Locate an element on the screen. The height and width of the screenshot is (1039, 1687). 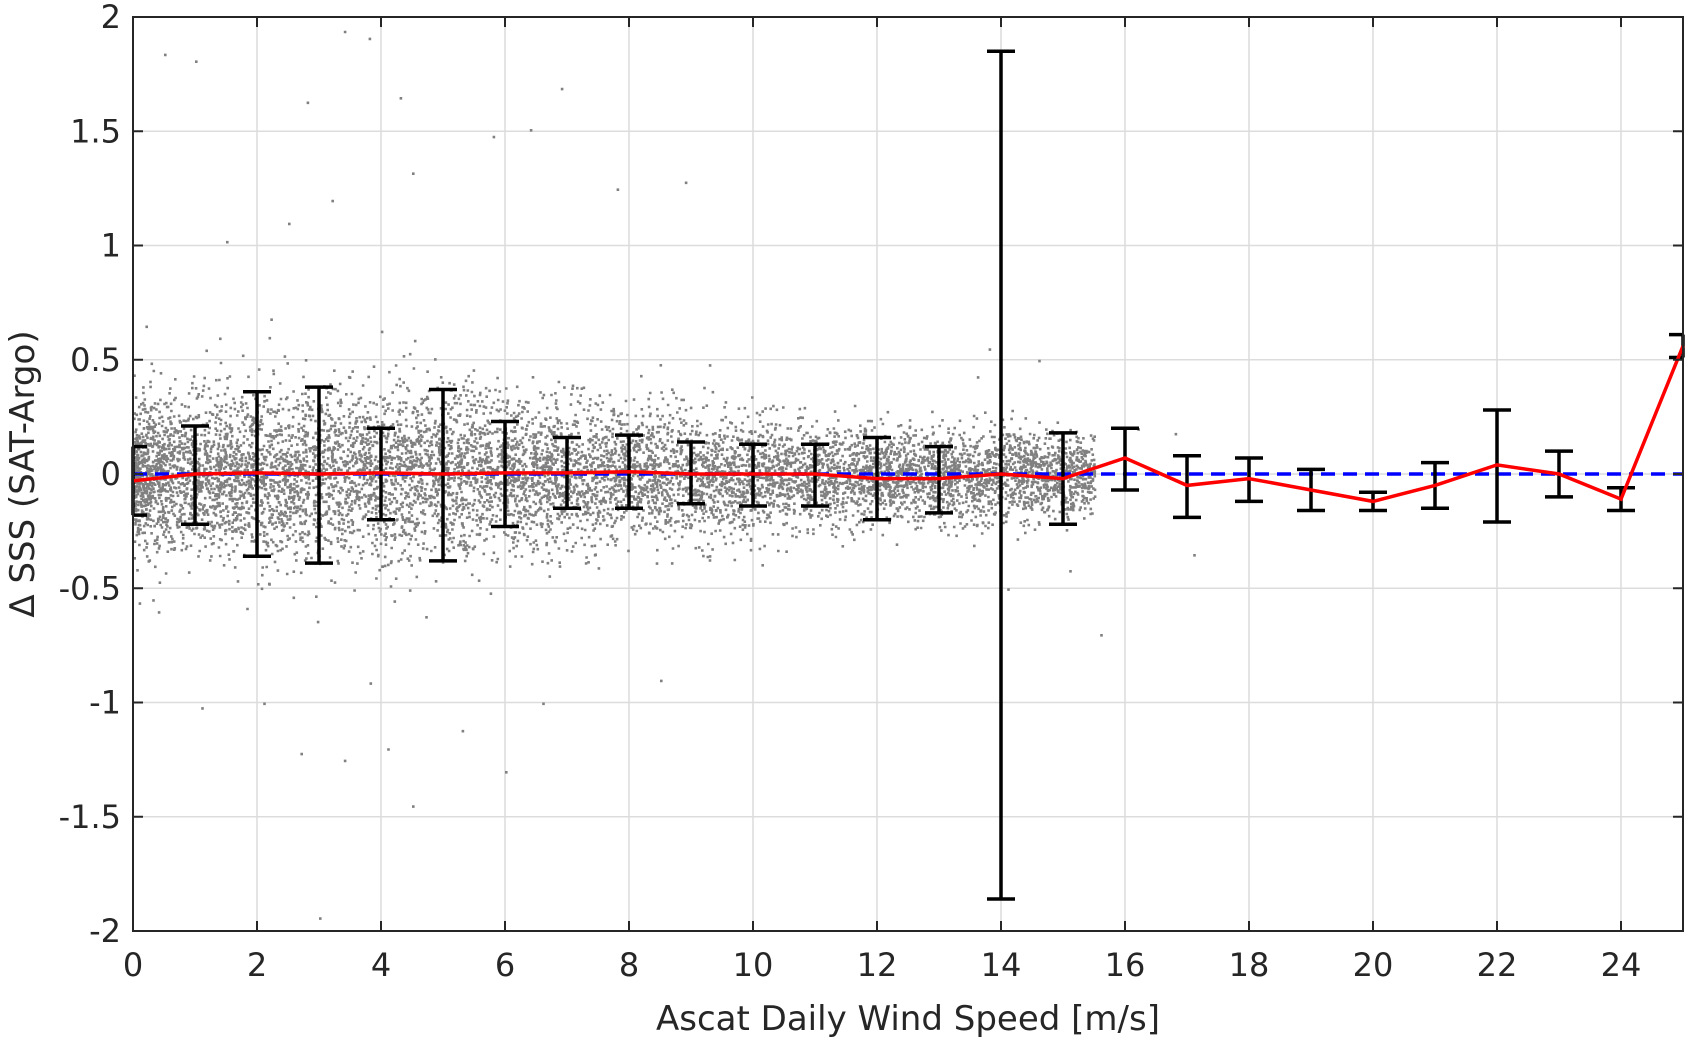
x-tick-label: 22 is located at coordinates (1497, 965).